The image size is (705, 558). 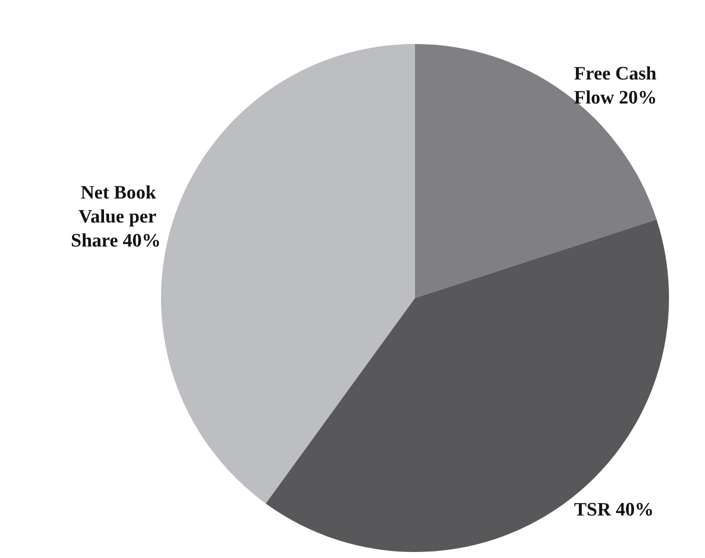 I want to click on slice-label: TSR 40%, so click(x=614, y=509).